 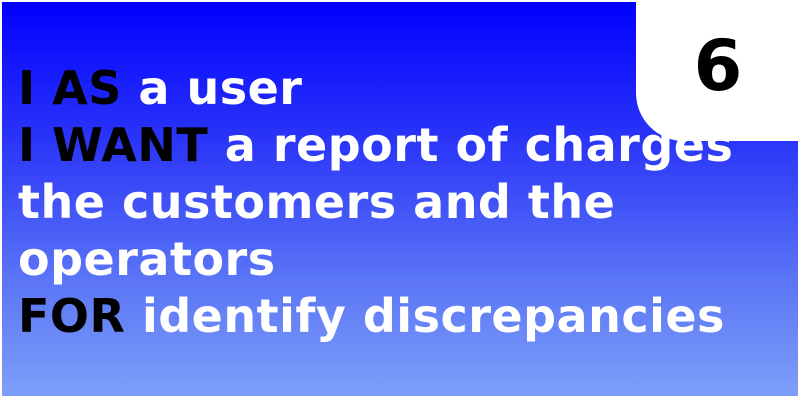 I want to click on story-line-want: I WANT a report of charges, so click(x=398, y=145).